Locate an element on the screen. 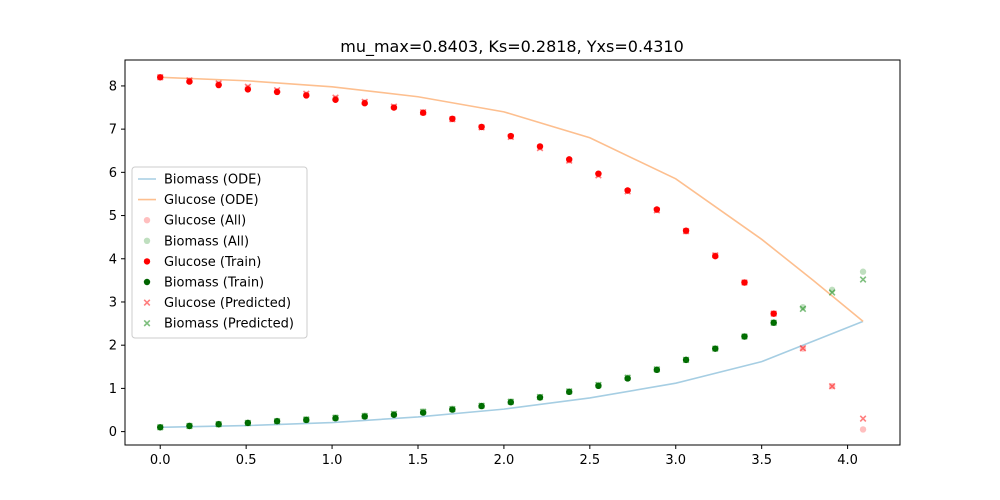 This screenshot has height=500, width=1000. legend-item: Glucose (All) is located at coordinates (194, 221).